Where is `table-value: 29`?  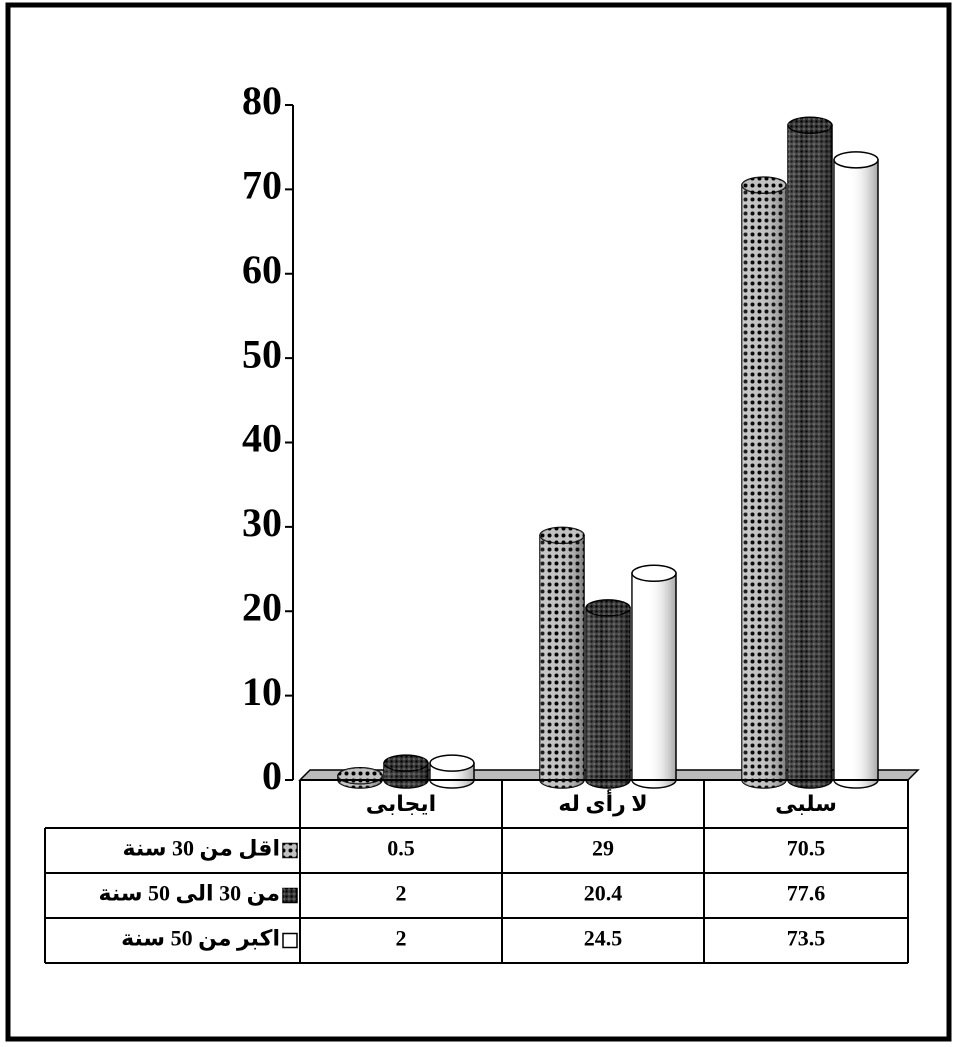
table-value: 29 is located at coordinates (603, 848).